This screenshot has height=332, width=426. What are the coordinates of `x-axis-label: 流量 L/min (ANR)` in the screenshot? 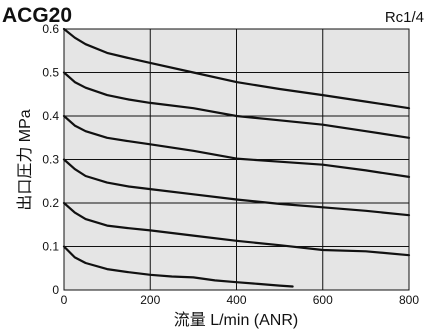 It's located at (236, 320).